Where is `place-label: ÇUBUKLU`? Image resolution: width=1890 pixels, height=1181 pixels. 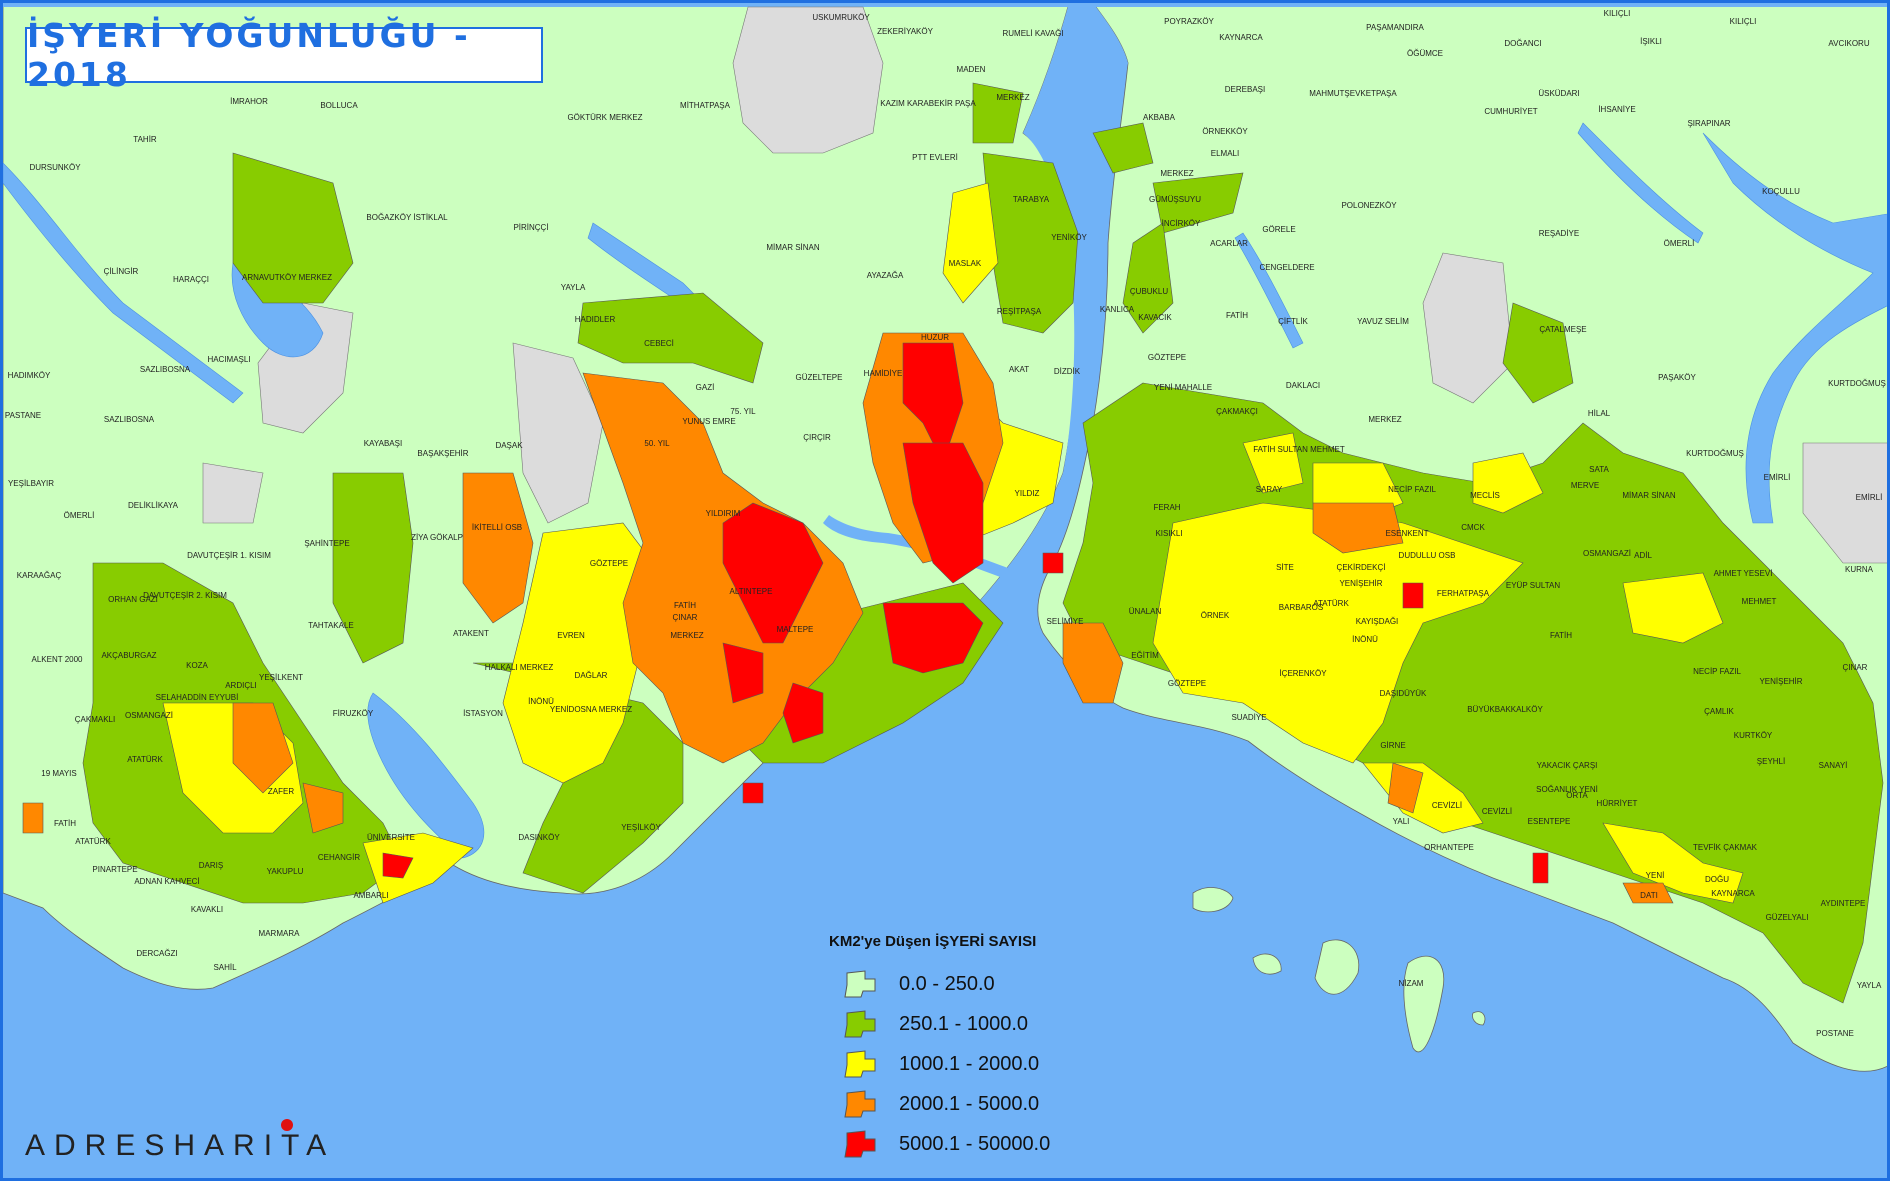
place-label: ÇUBUKLU is located at coordinates (1149, 291).